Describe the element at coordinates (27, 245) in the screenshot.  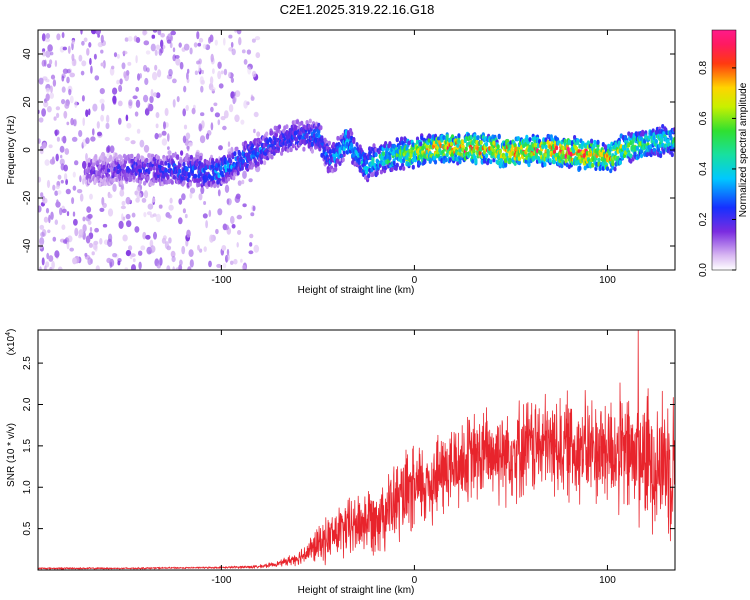
I see `y-tick-label: -40` at that location.